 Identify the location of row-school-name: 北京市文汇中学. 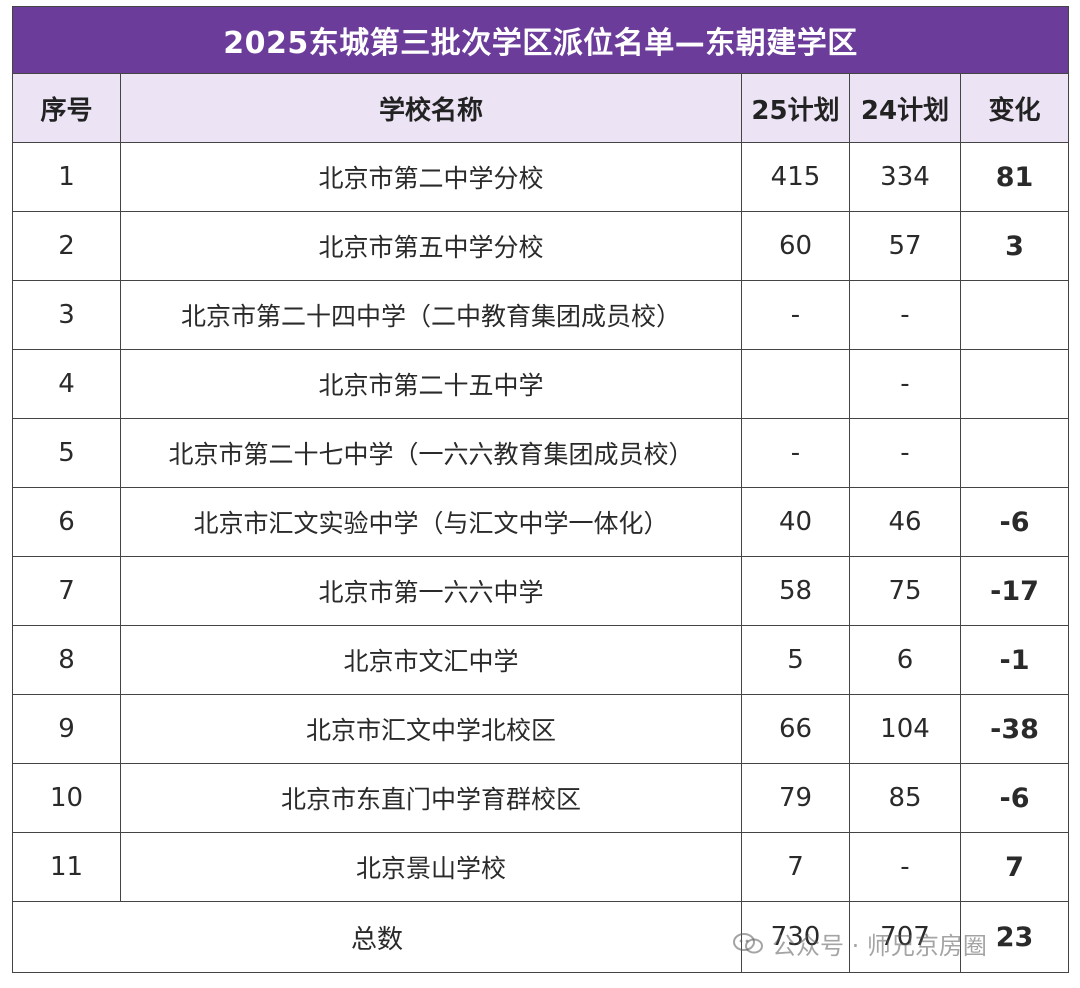
(431, 660).